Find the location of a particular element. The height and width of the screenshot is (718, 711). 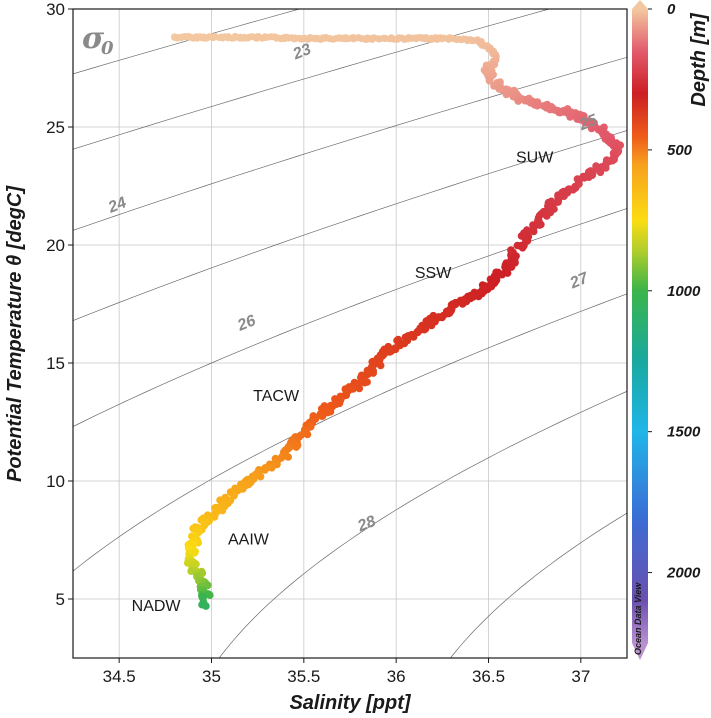

y-tick-label: 10 is located at coordinates (55, 481).